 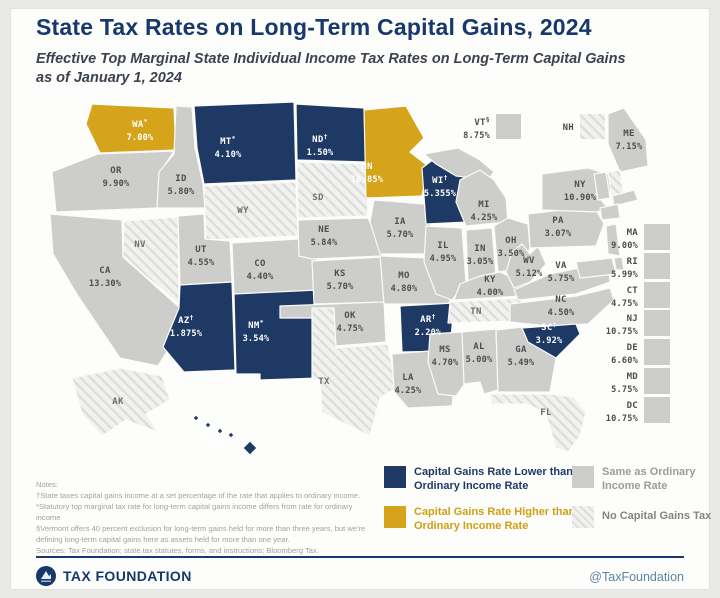 I want to click on state-label-fl: FL, so click(x=546, y=413).